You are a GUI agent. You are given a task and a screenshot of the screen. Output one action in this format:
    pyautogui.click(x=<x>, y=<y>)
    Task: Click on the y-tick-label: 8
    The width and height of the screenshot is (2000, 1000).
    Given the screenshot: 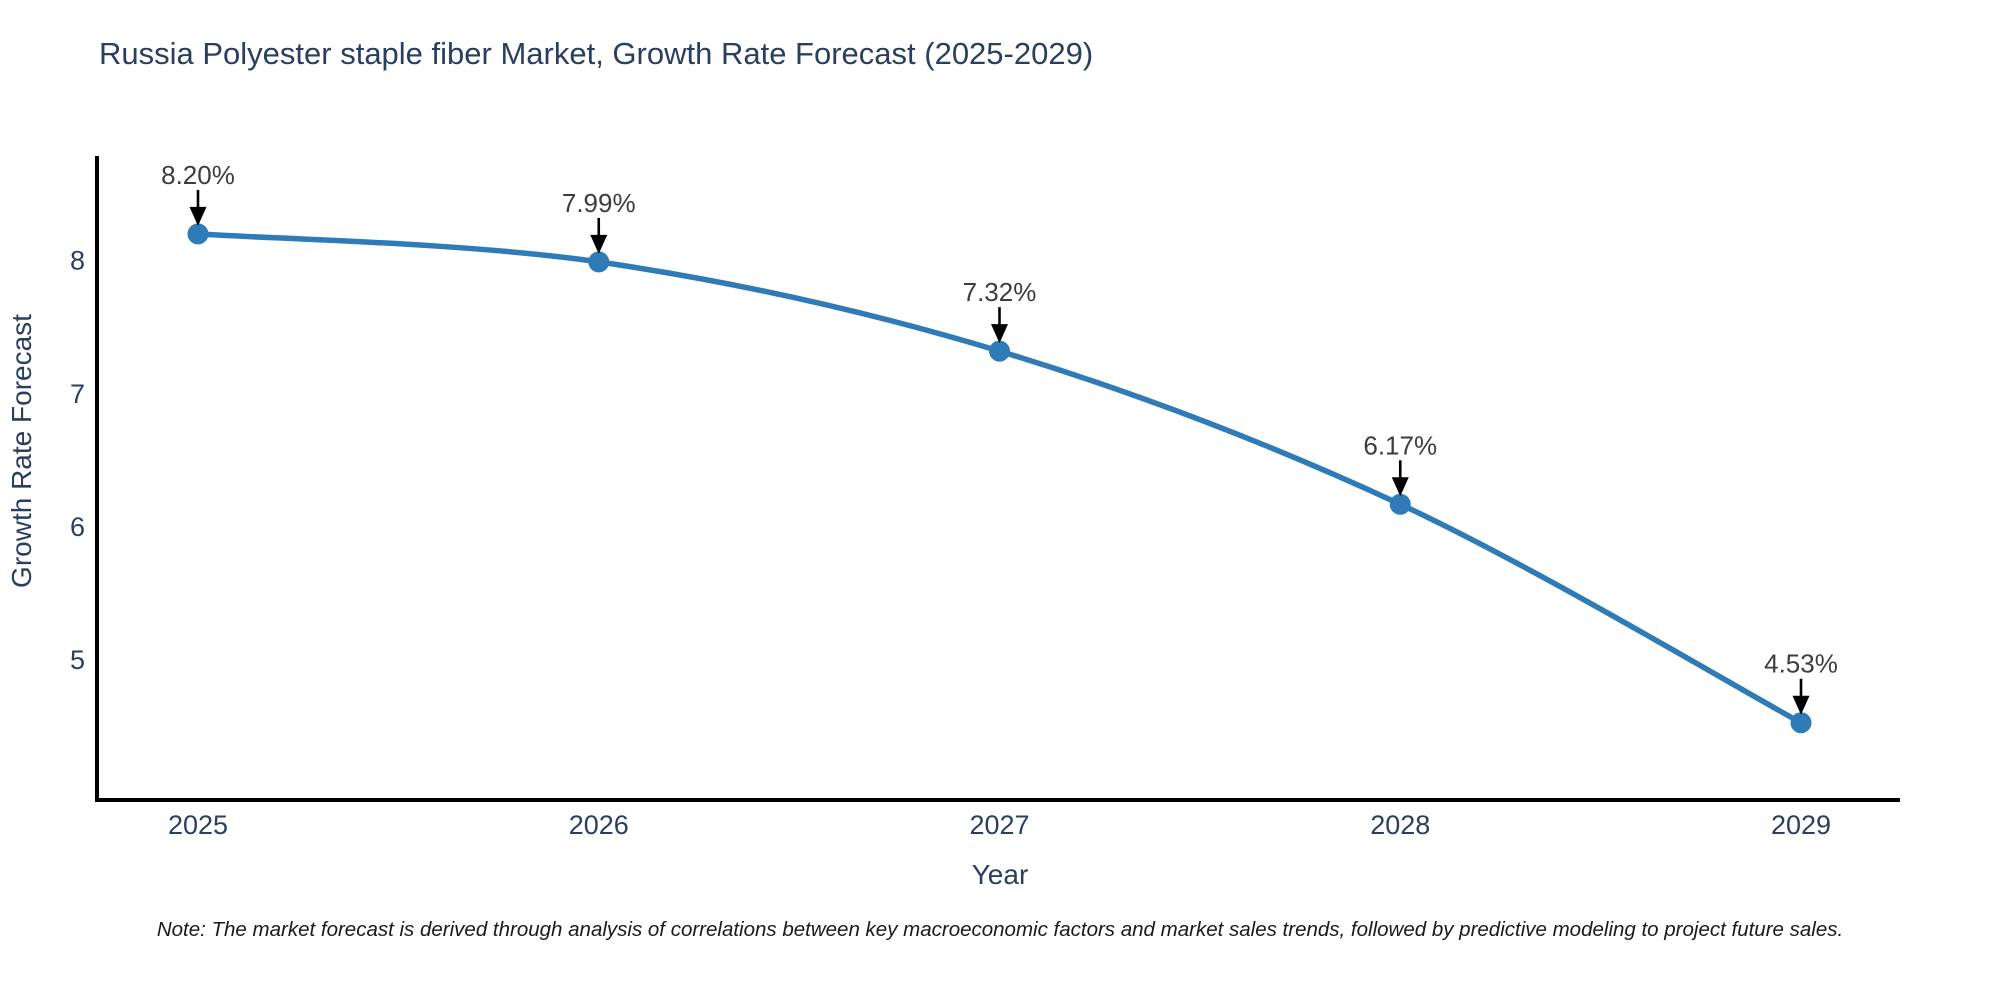 What is the action you would take?
    pyautogui.click(x=77, y=261)
    